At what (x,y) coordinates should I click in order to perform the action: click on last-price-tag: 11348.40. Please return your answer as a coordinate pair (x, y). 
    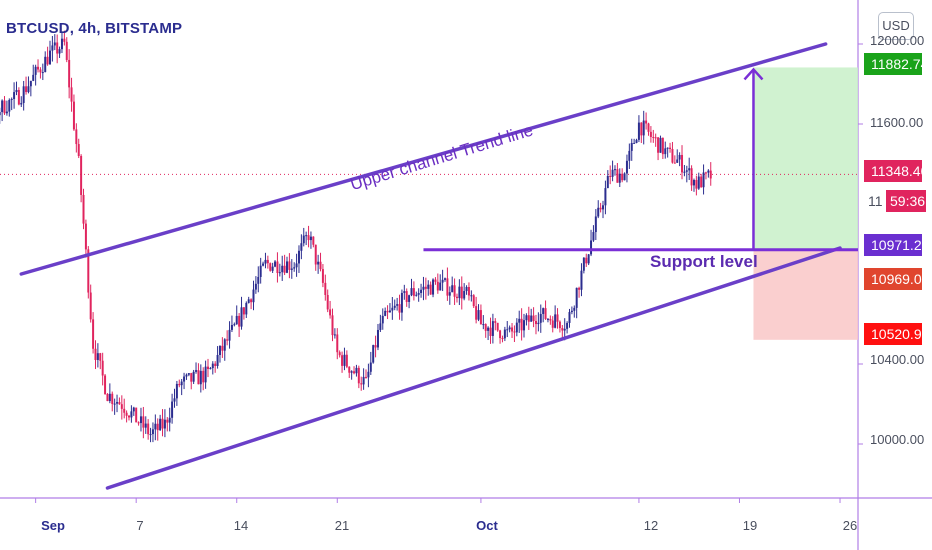
    Looking at the image, I should click on (896, 171).